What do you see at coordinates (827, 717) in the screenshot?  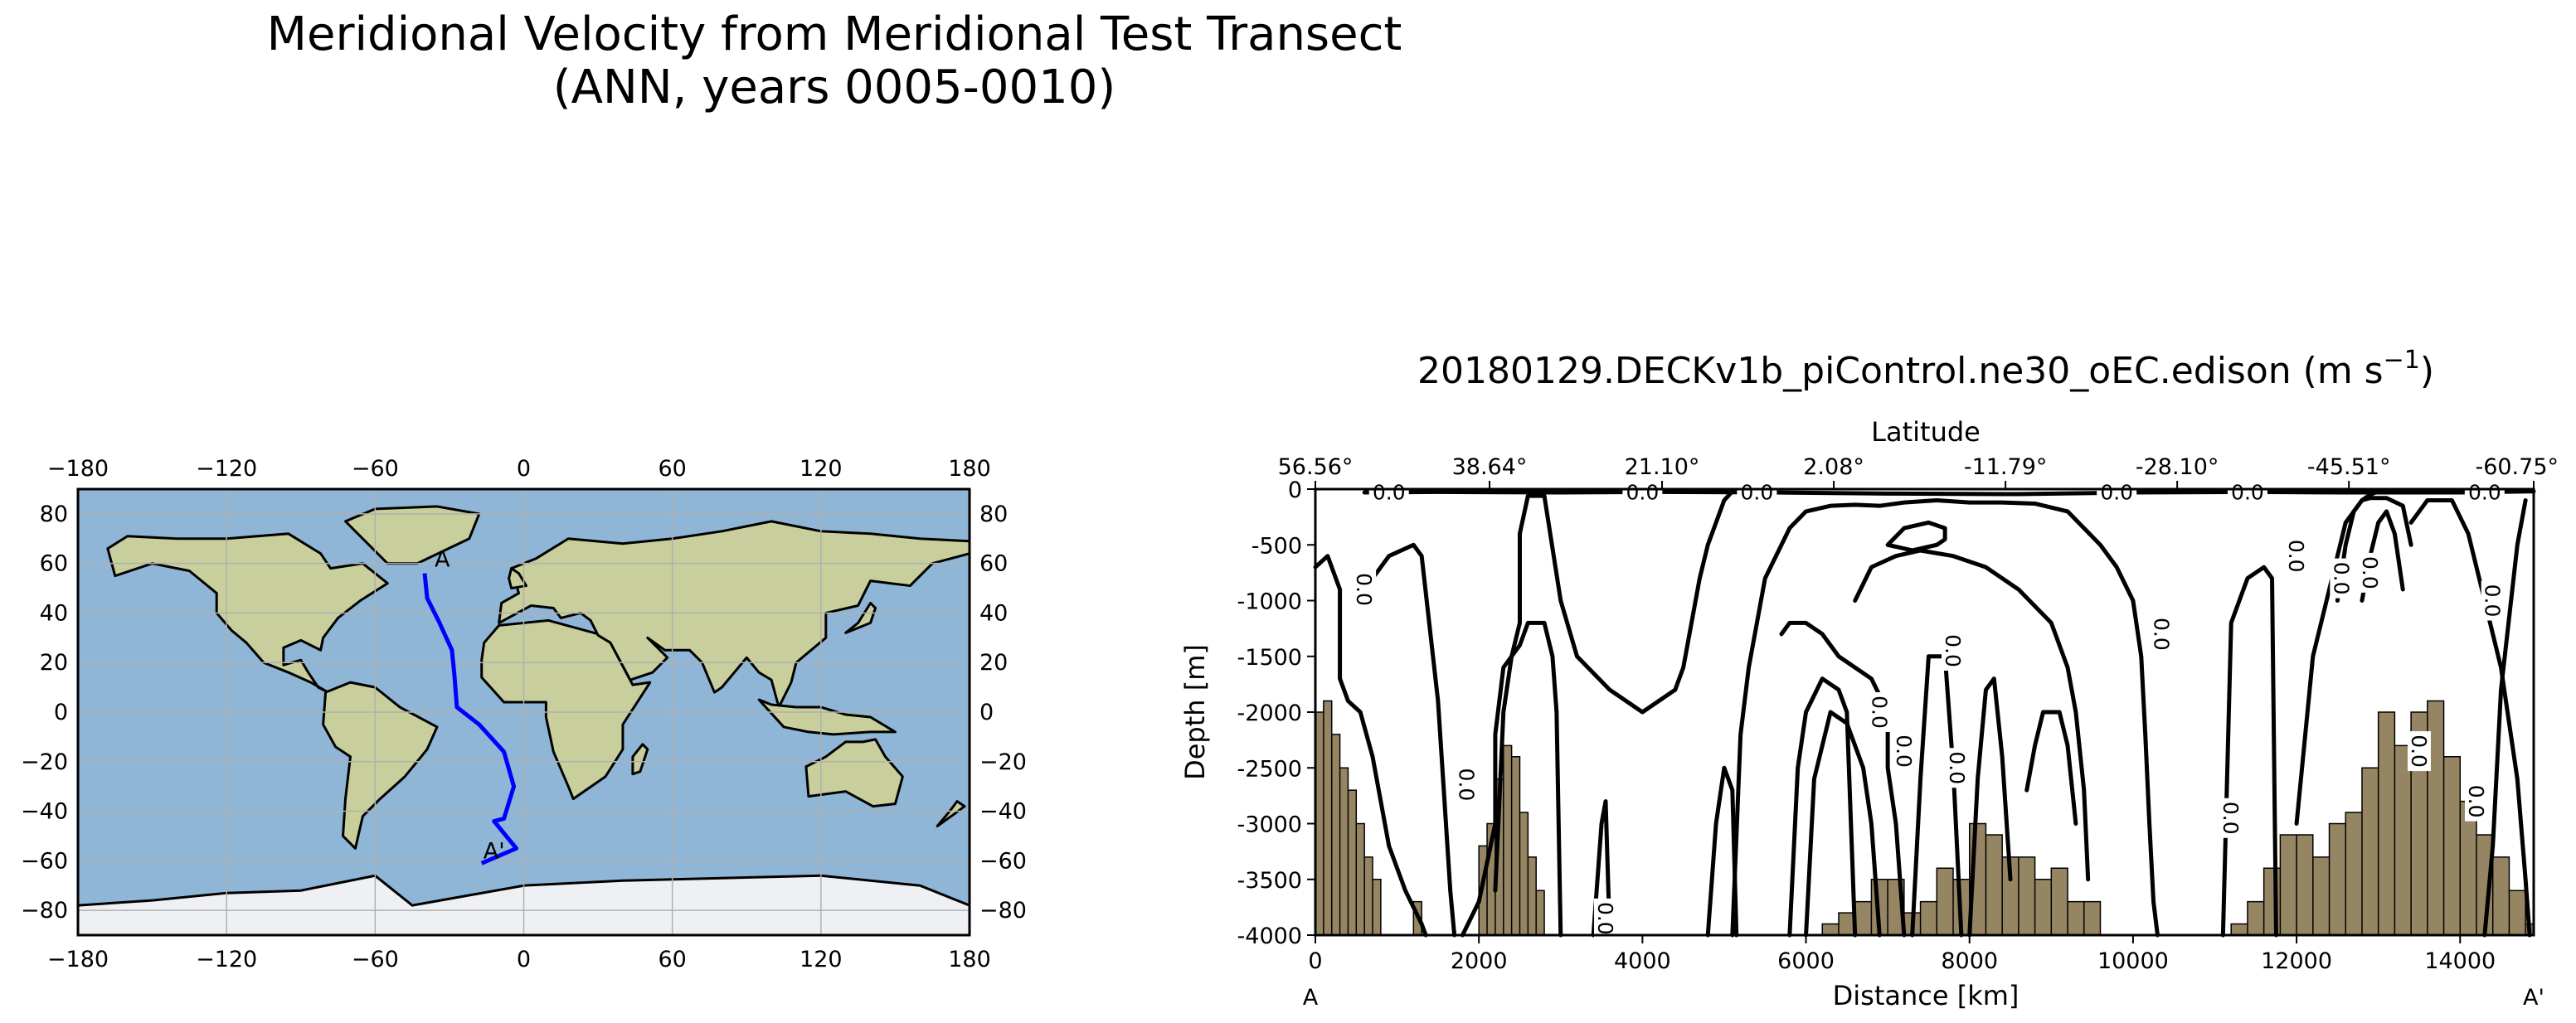 I see `landmass-indonesia` at bounding box center [827, 717].